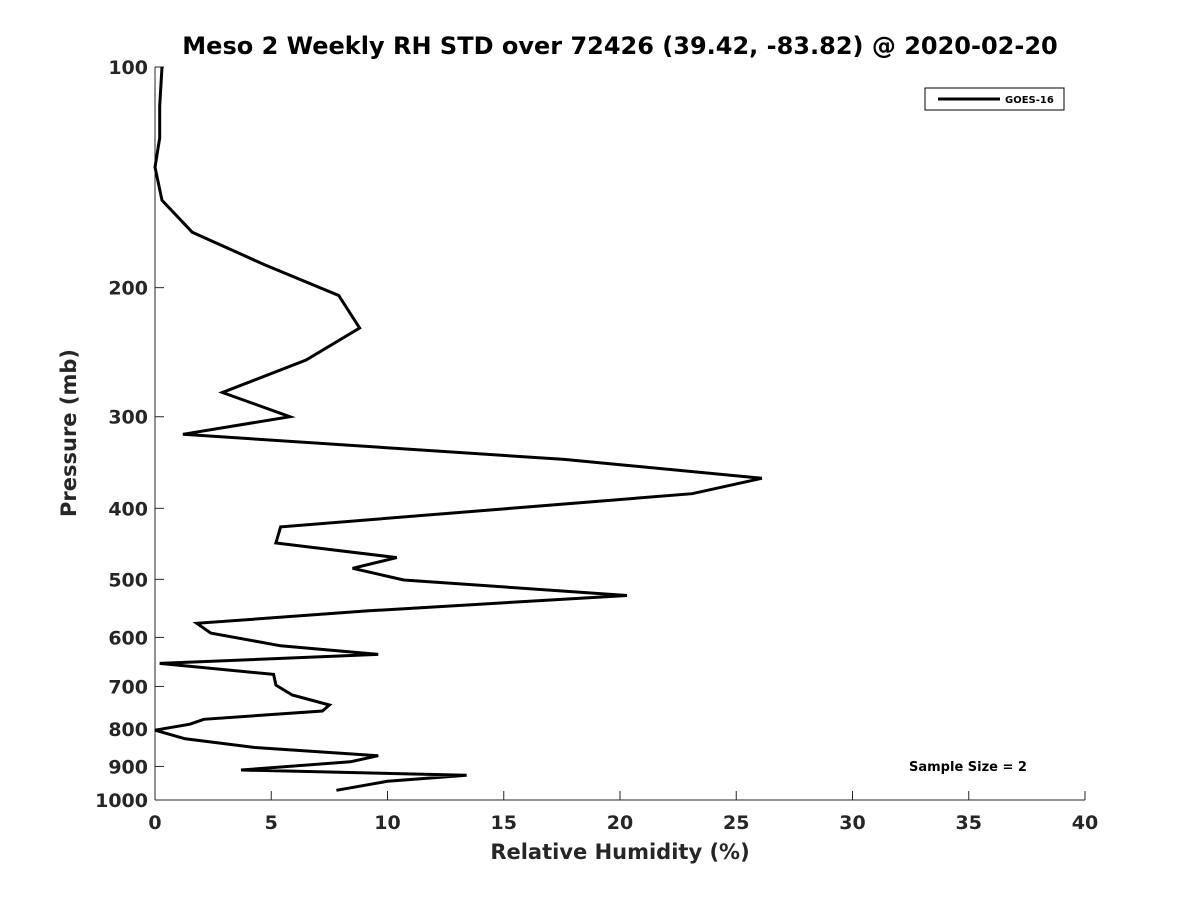 Image resolution: width=1200 pixels, height=900 pixels. What do you see at coordinates (128, 68) in the screenshot?
I see `y-tick-label: 100` at bounding box center [128, 68].